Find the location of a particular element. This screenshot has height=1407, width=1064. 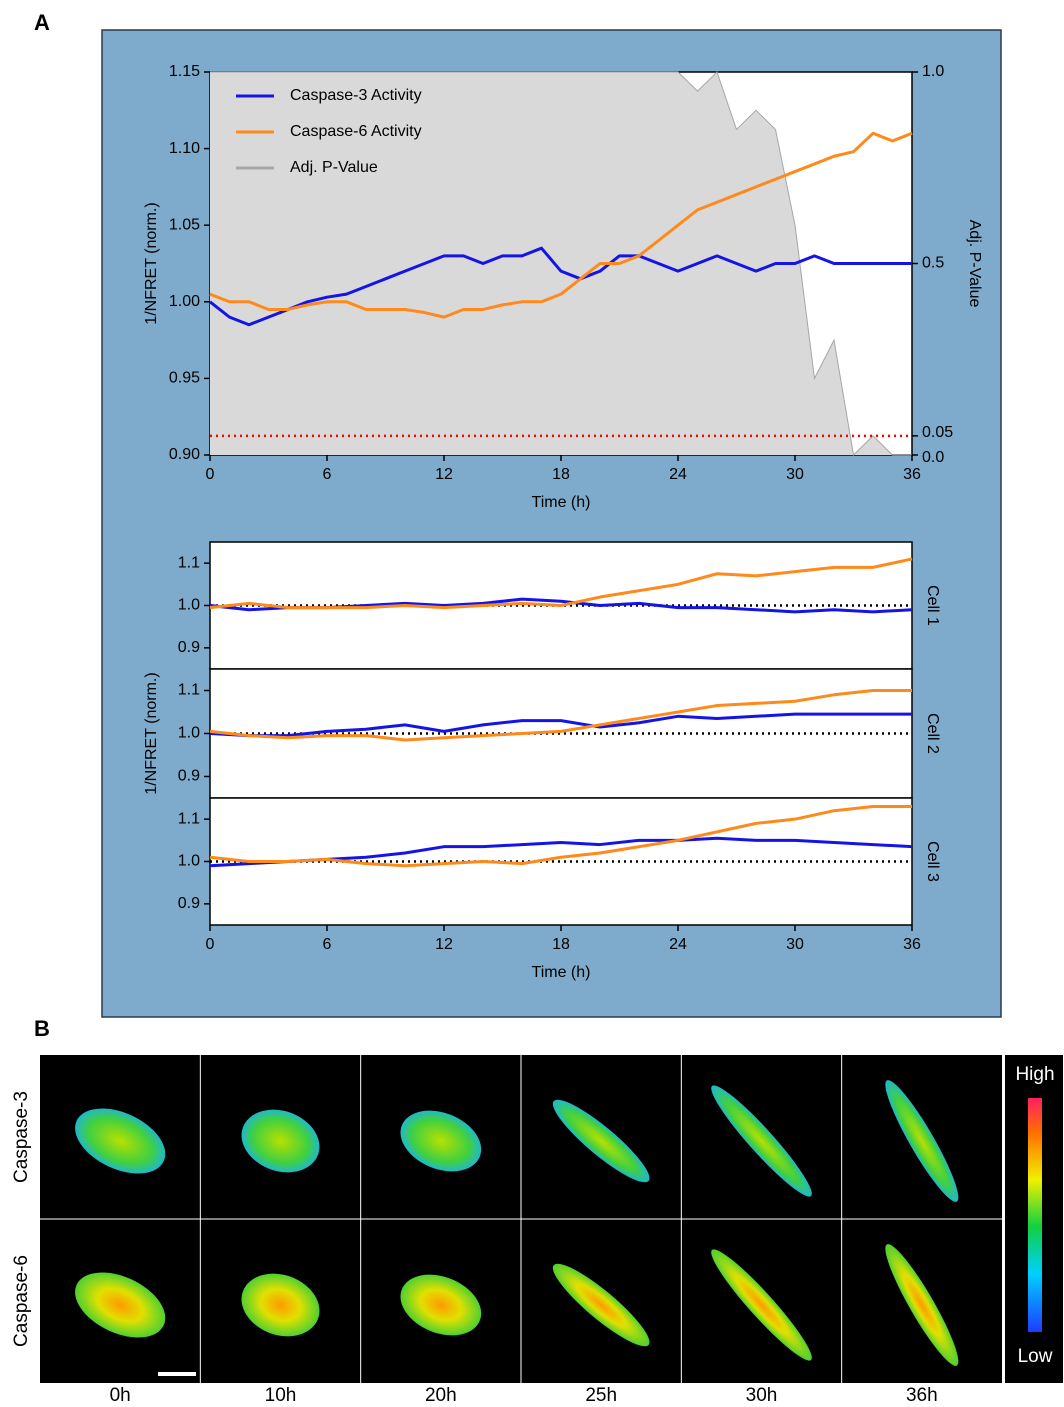

colorbar-high: High is located at coordinates (1034, 1074).